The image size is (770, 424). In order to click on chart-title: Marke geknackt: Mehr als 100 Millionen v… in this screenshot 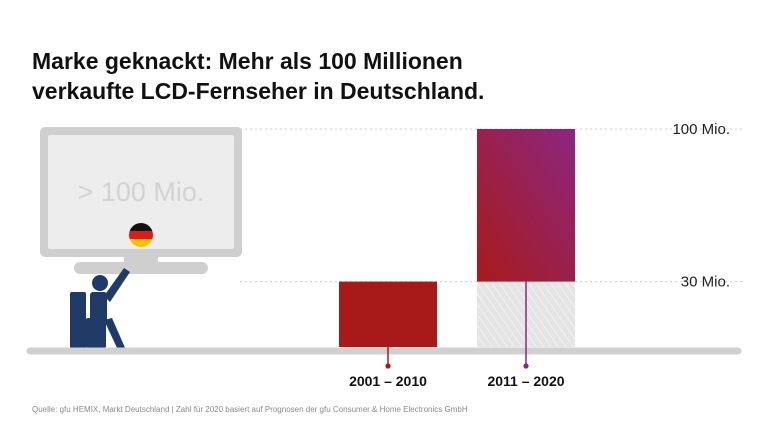, I will do `click(258, 76)`.